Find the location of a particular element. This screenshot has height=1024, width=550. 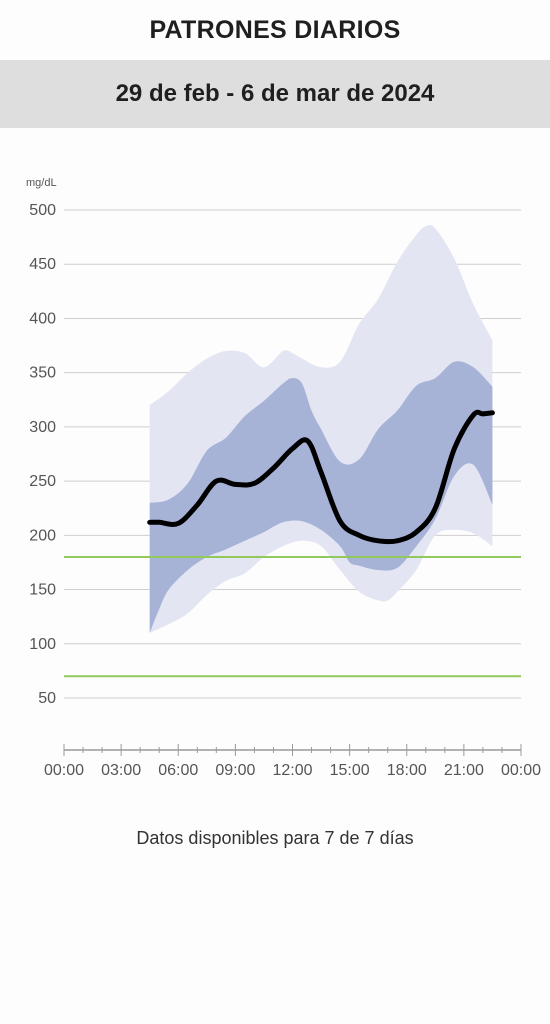

x-tick-label: 03:00 is located at coordinates (121, 770).